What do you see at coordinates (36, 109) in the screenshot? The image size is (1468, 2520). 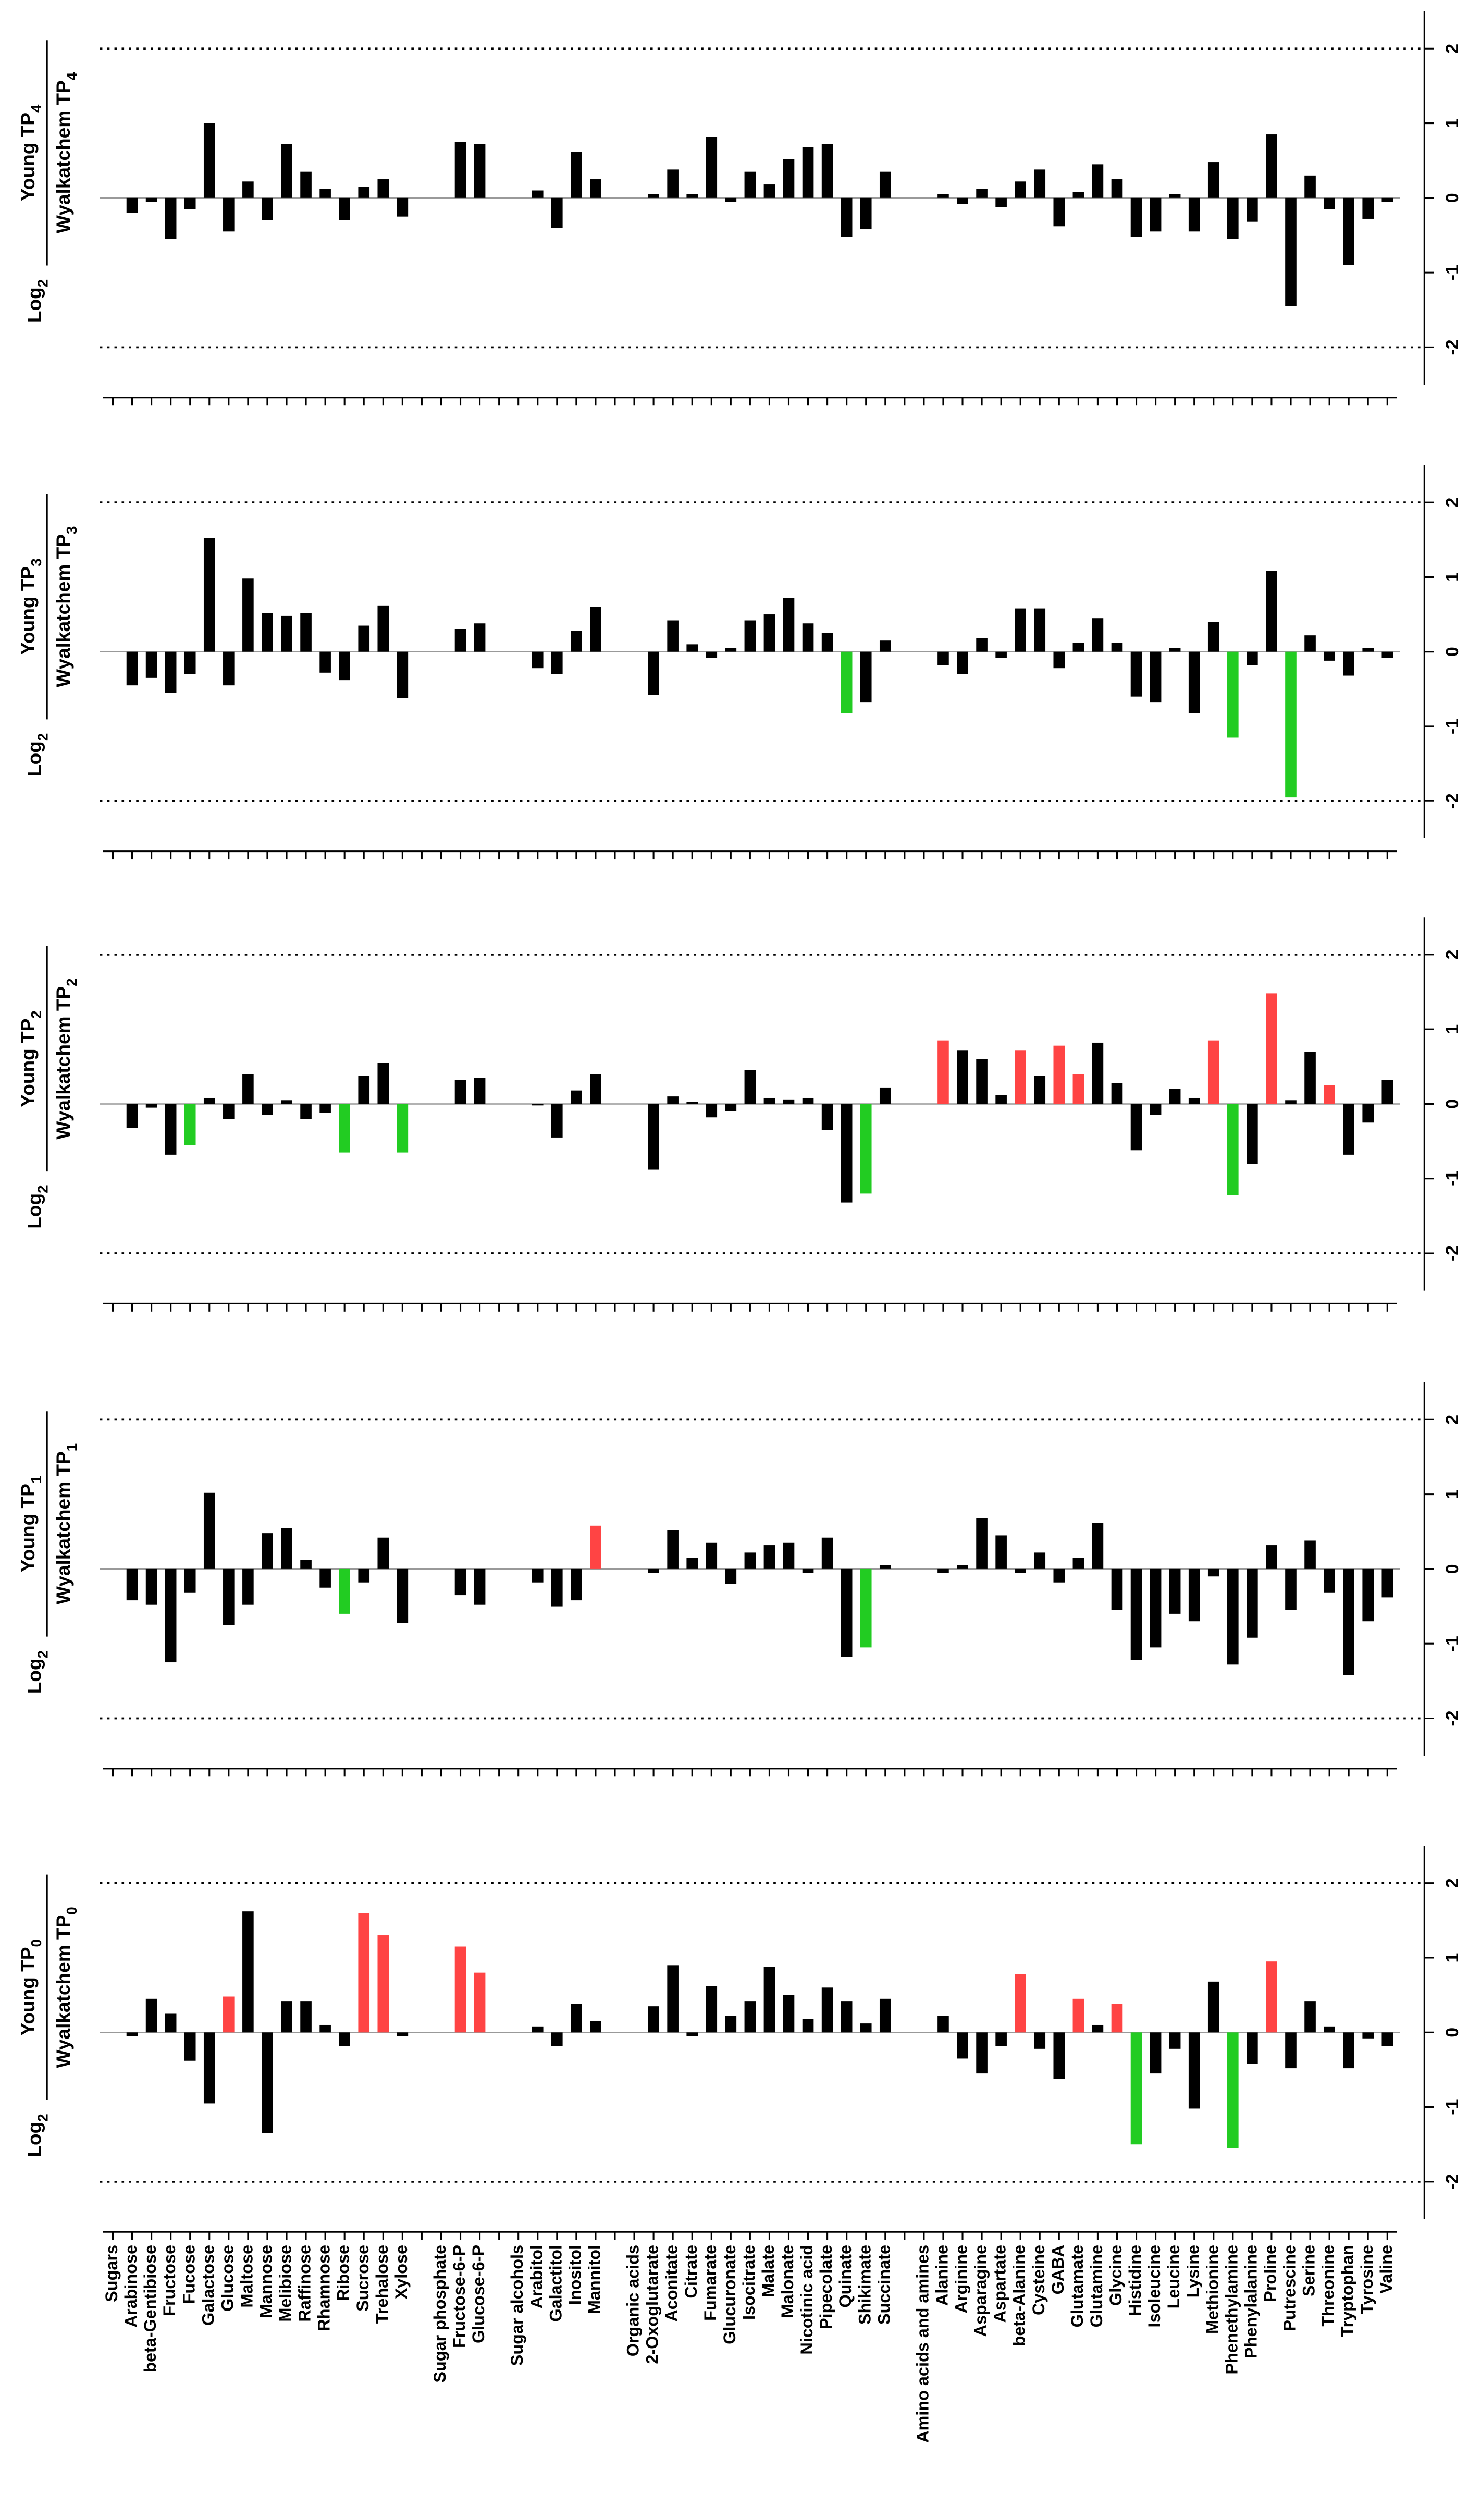 I see `y-label-numerator-sub: 4` at bounding box center [36, 109].